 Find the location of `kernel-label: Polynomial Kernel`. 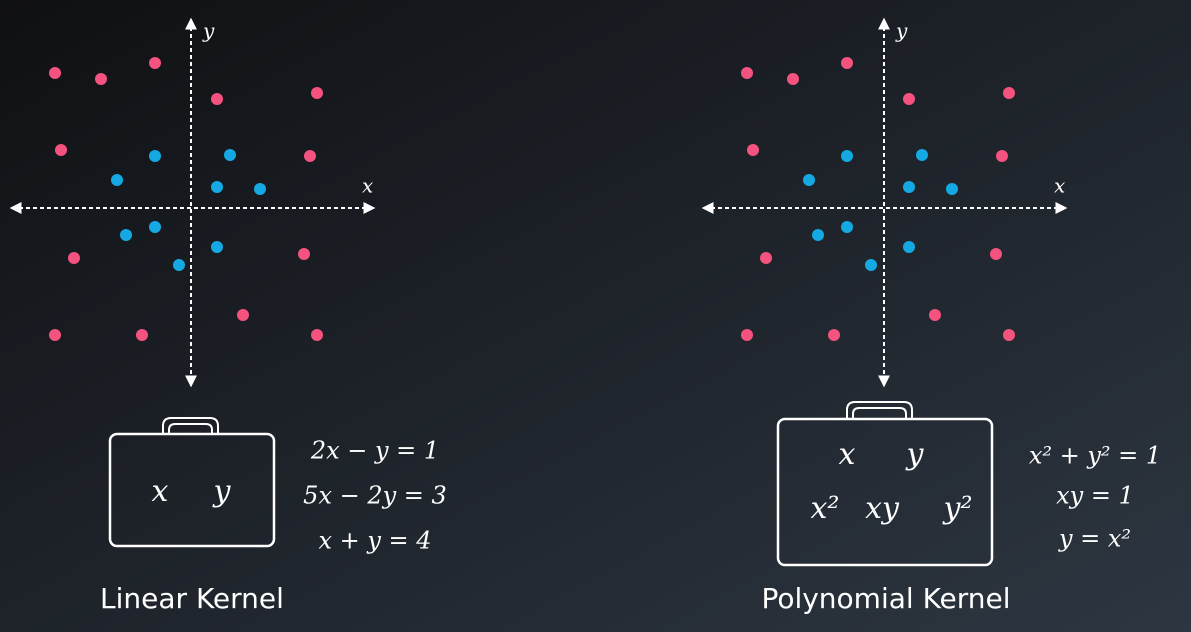

kernel-label: Polynomial Kernel is located at coordinates (885, 598).